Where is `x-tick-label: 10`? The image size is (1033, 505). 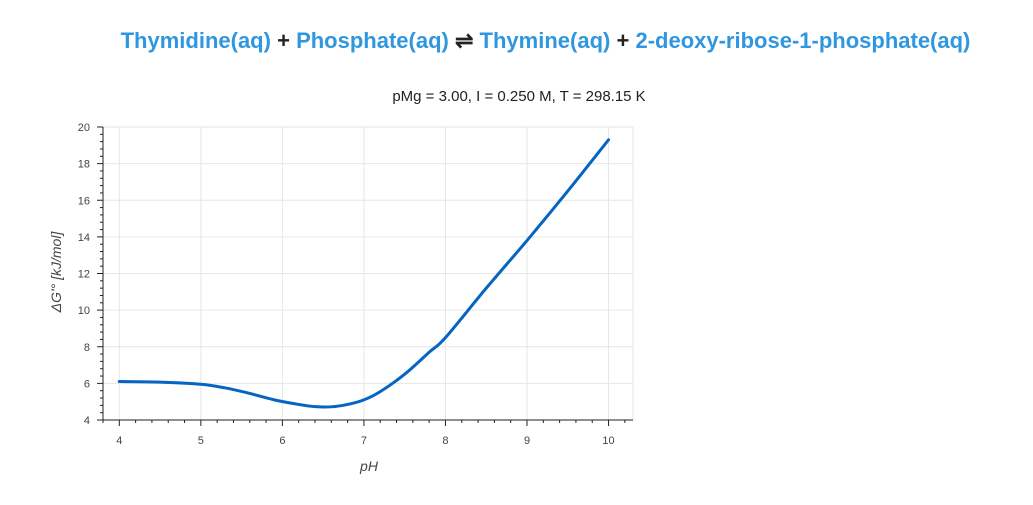
x-tick-label: 10 is located at coordinates (608, 441).